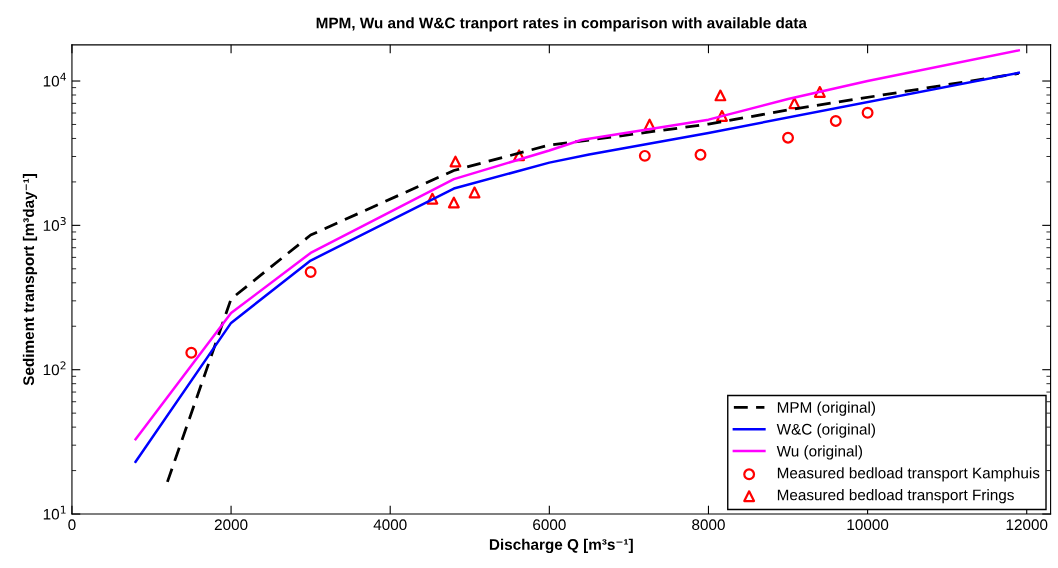 The width and height of the screenshot is (1058, 568). Describe the element at coordinates (708, 525) in the screenshot. I see `x-tick-label: 8000` at that location.